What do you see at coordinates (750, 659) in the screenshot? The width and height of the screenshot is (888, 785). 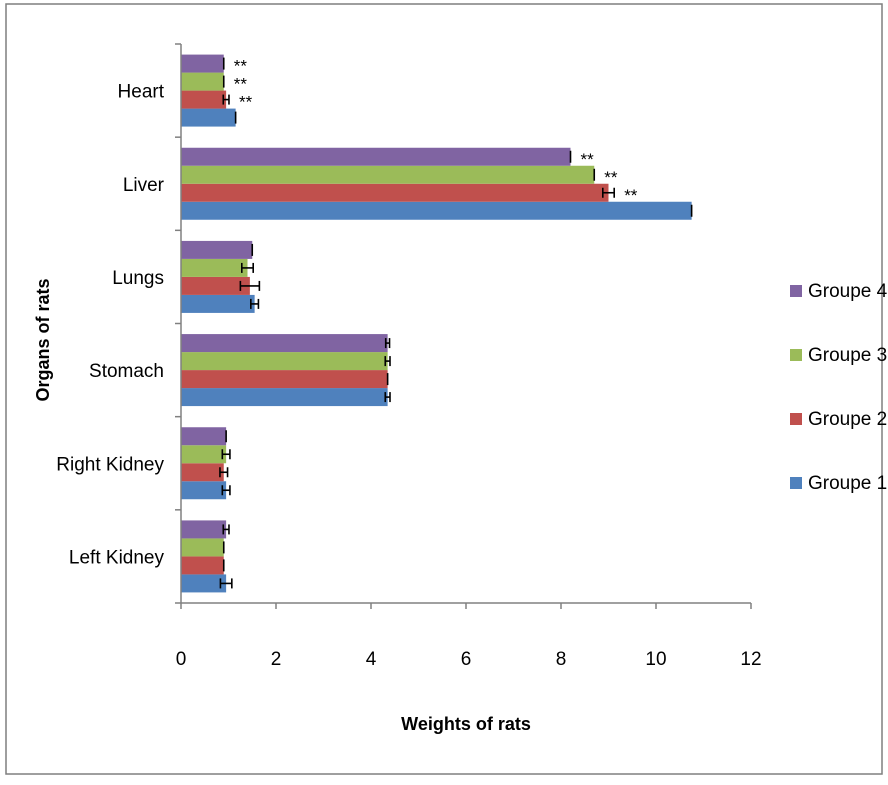 I see `x-tick-label: 12` at bounding box center [750, 659].